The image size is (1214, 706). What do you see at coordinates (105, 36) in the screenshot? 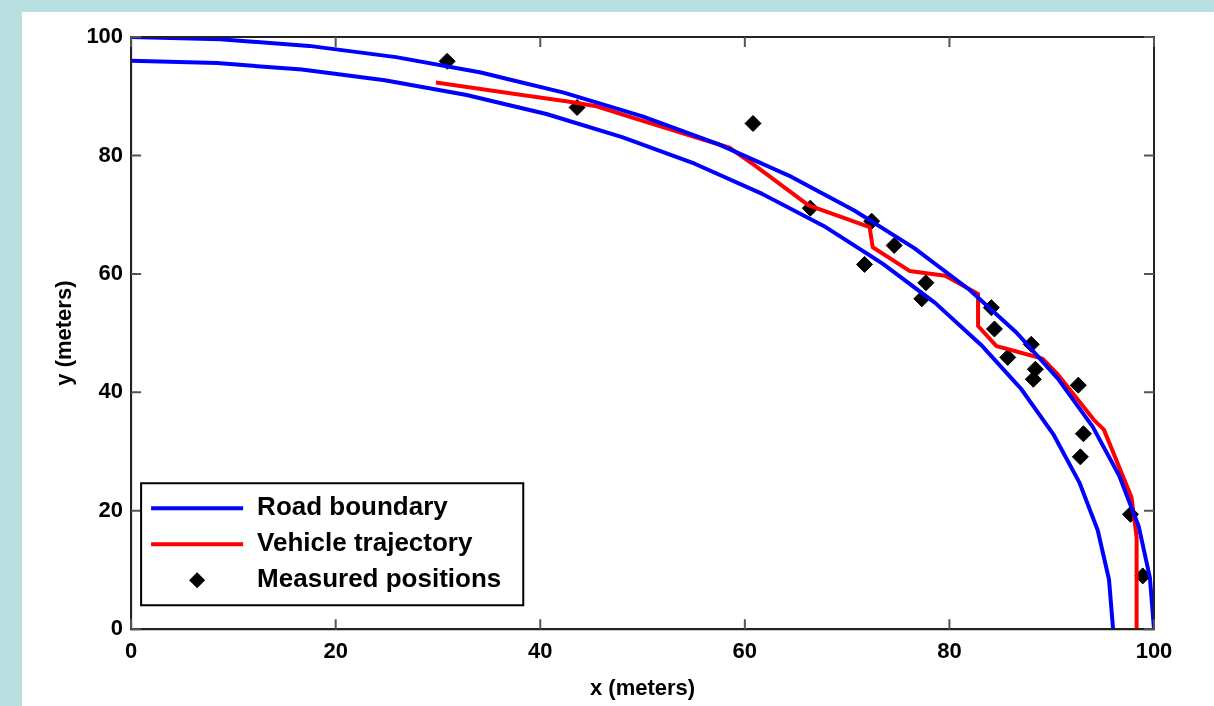
I see `y-tick-label: 100` at bounding box center [105, 36].